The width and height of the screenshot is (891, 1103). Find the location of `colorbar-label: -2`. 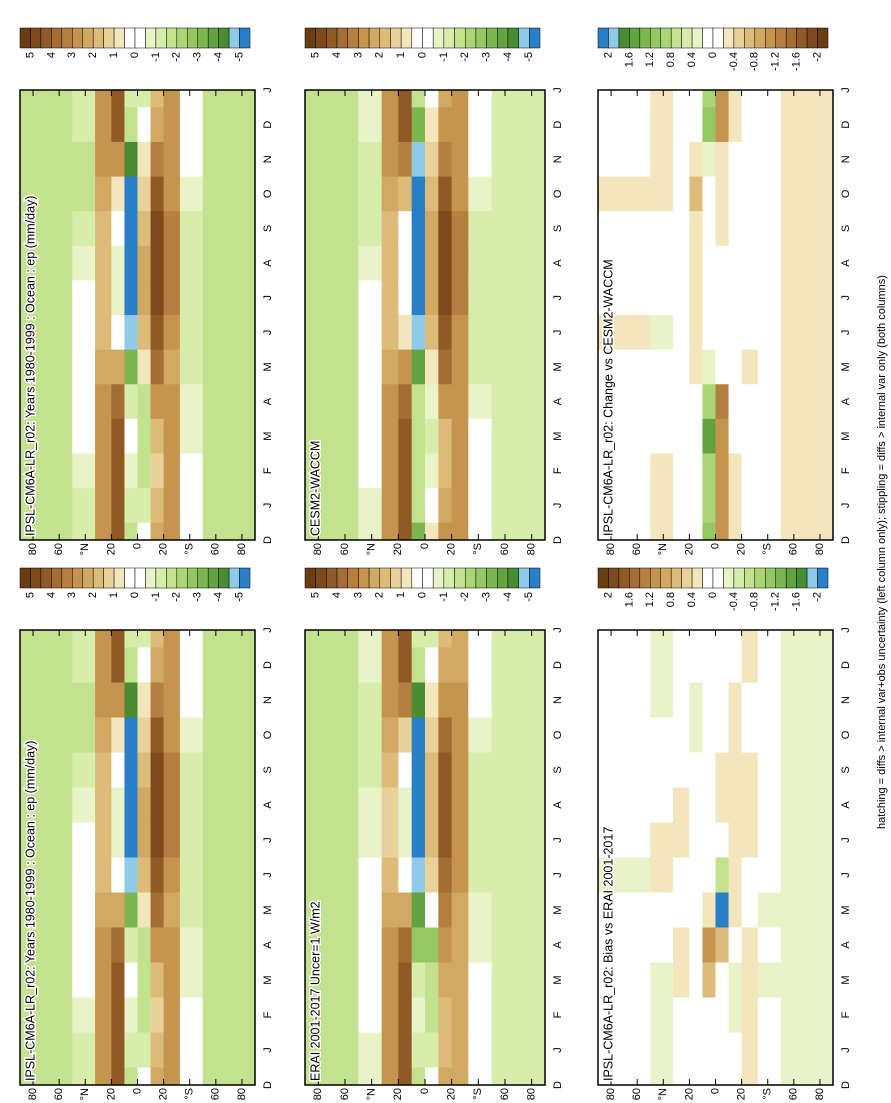

colorbar-label: -2 is located at coordinates (817, 597).